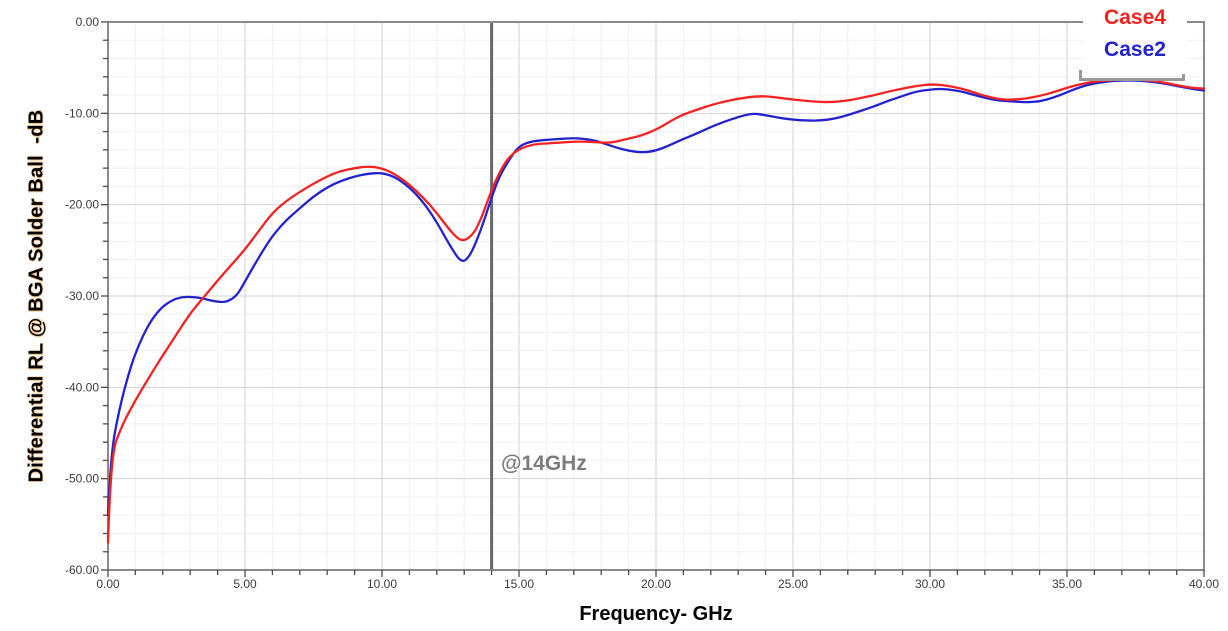 Image resolution: width=1228 pixels, height=631 pixels. What do you see at coordinates (656, 584) in the screenshot?
I see `x-tick-label: 20.00` at bounding box center [656, 584].